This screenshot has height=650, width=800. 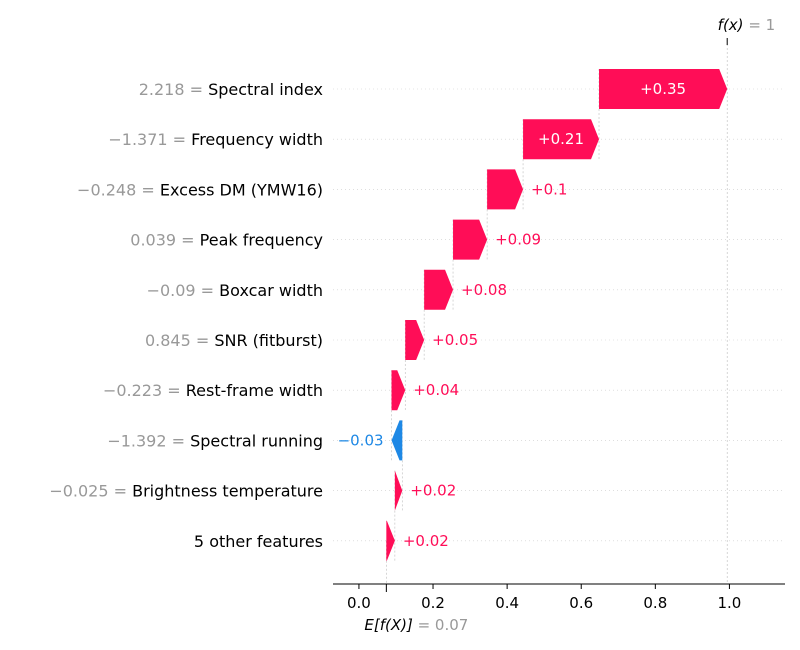 I want to click on expected-value-annotation: E[f(X)] = 0.07, so click(x=416, y=609).